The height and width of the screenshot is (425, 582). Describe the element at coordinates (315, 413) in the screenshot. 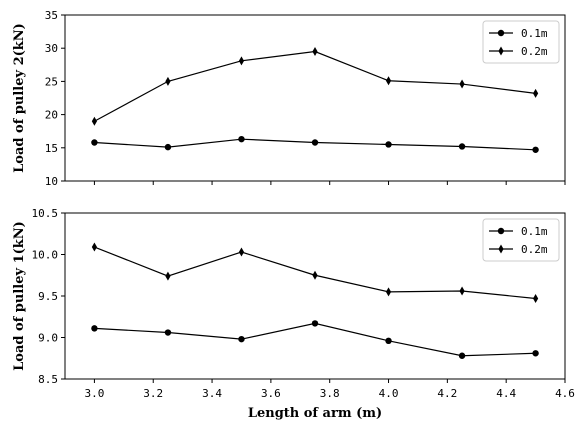

I see `x-axis-label: Length of arm (m)` at that location.